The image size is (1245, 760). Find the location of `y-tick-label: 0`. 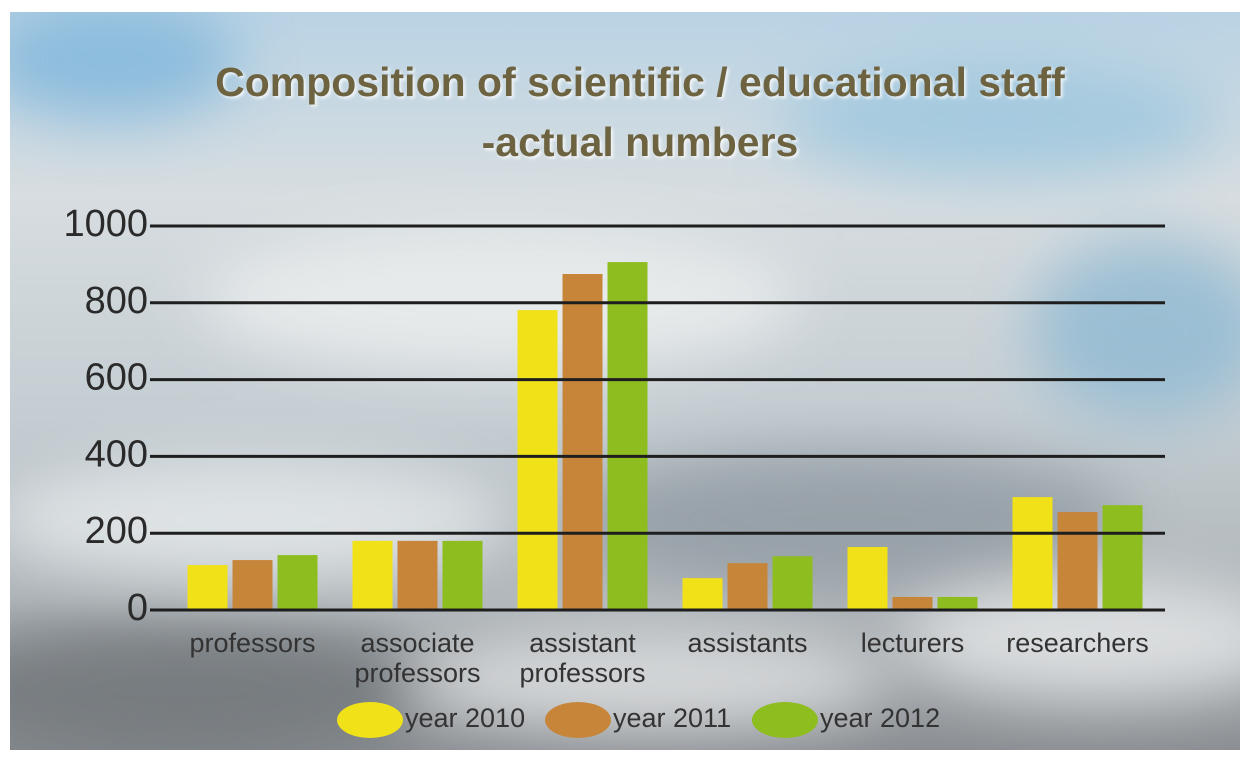

y-tick-label: 0 is located at coordinates (137, 608).